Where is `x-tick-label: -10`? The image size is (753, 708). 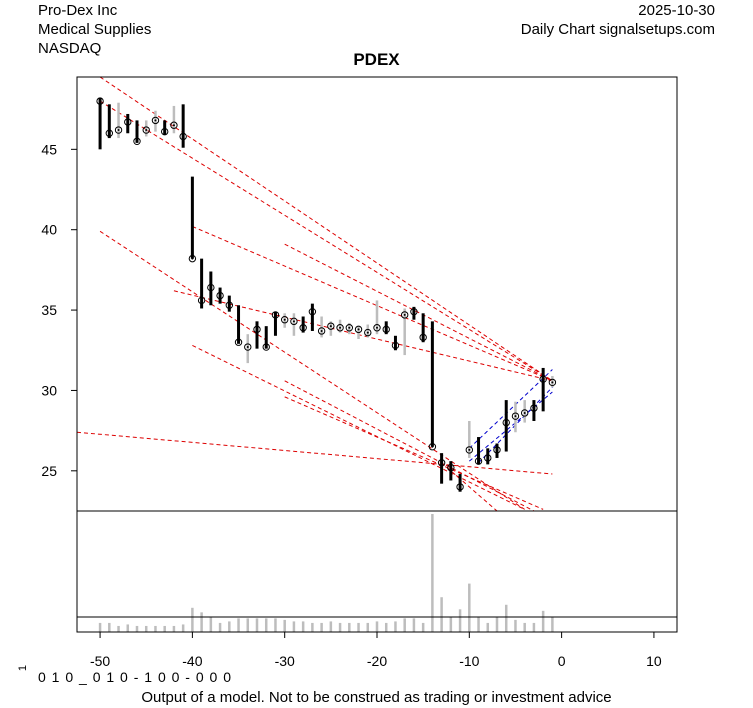 x-tick-label: -10 is located at coordinates (469, 661).